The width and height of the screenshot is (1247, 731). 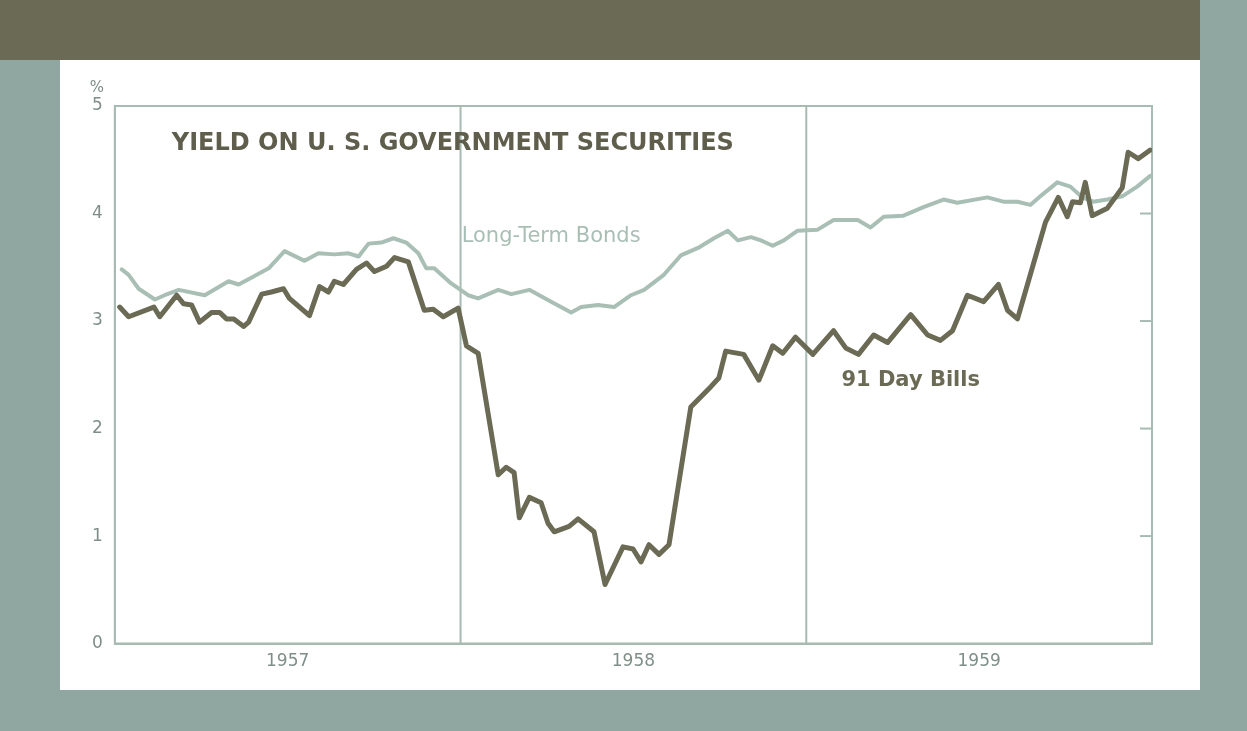 I want to click on text: YIELD ON U. S. GOVERNMENT SECURITIES, so click(x=452, y=142).